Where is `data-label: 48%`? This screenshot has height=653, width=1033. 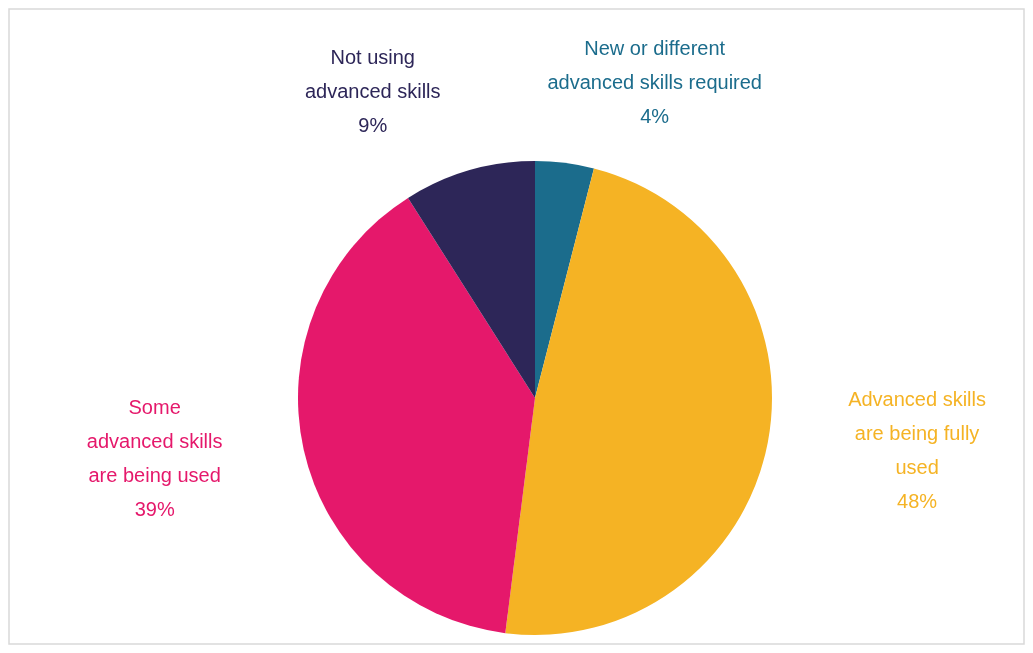 data-label: 48% is located at coordinates (917, 500).